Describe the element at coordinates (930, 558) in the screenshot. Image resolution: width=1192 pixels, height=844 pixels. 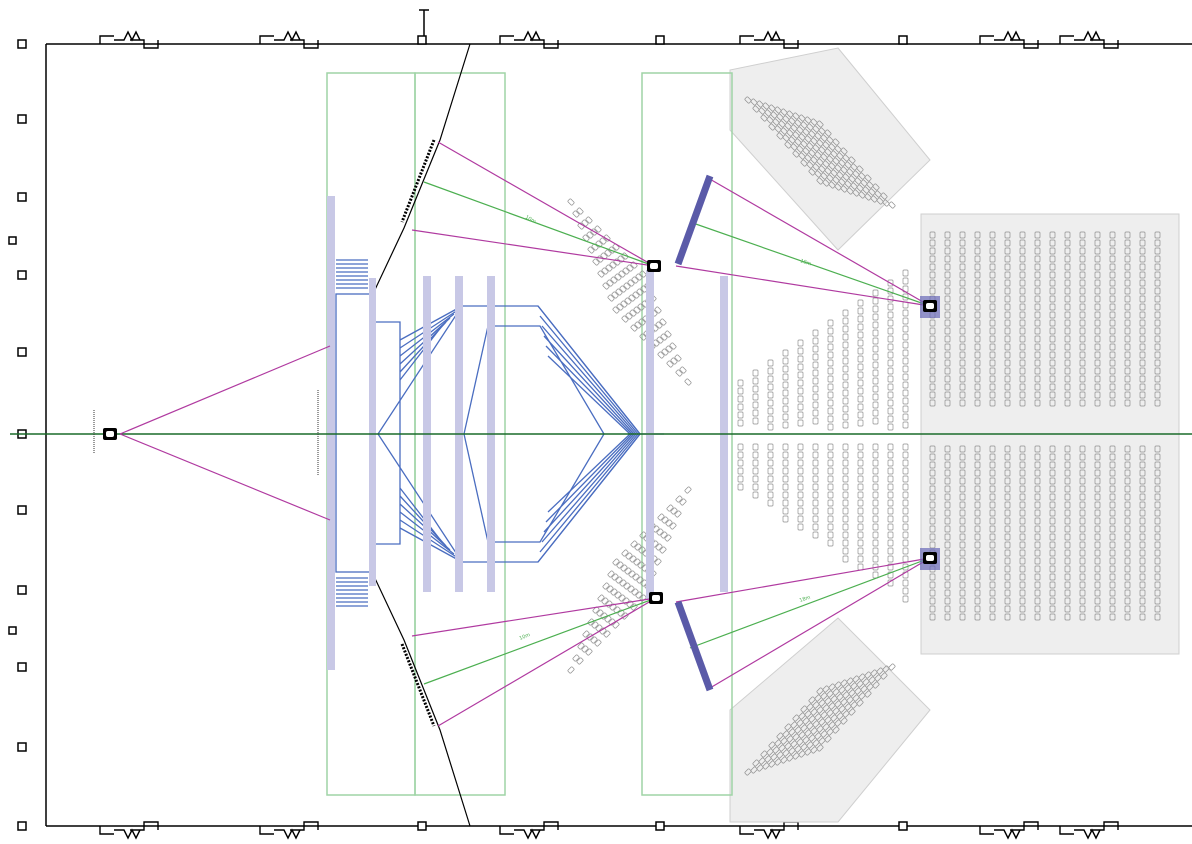
I see `camera-lower-right-top` at that location.